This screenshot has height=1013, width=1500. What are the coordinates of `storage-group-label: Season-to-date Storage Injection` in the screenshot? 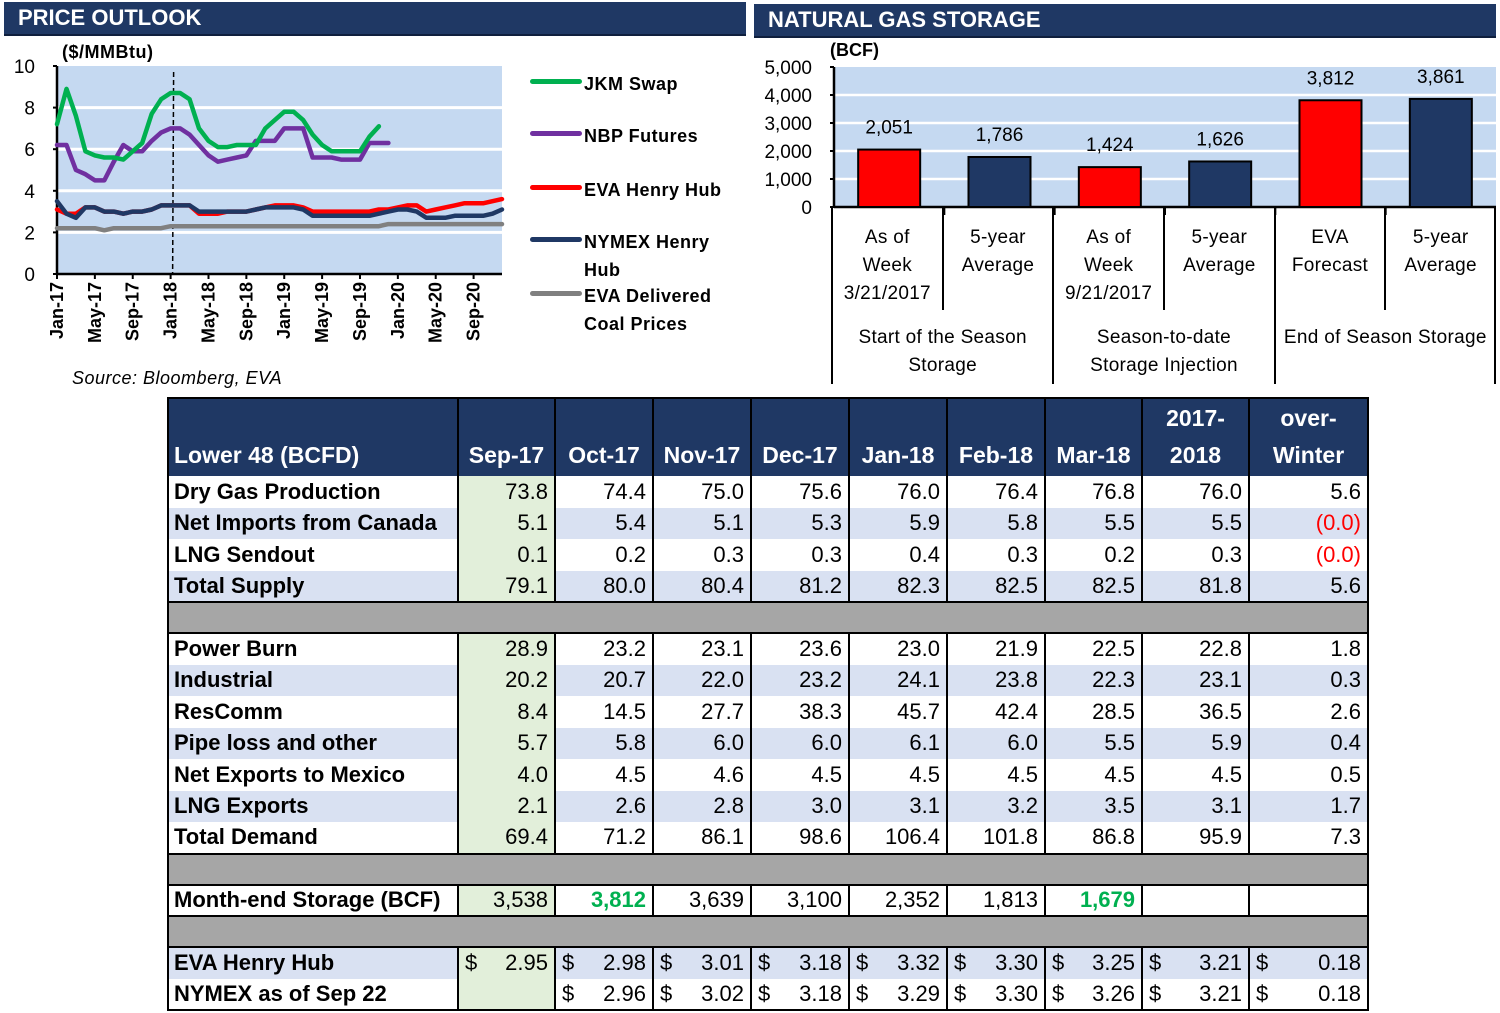 It's located at (1163, 352).